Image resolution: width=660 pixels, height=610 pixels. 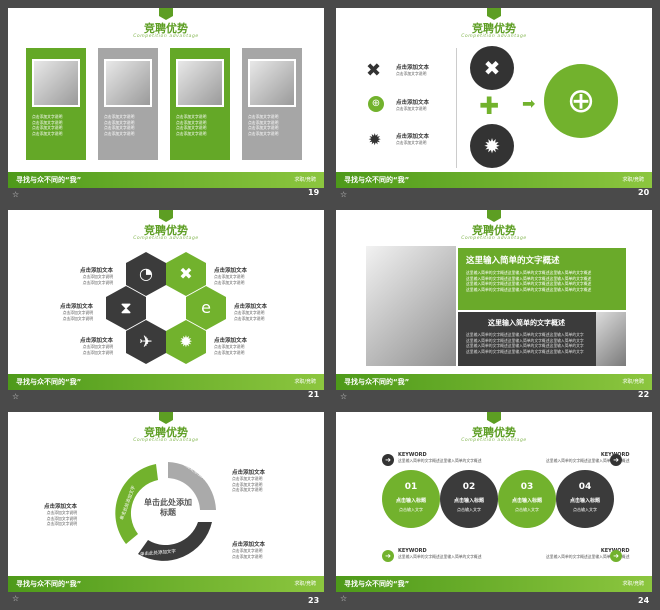 What do you see at coordinates (440, 553) in the screenshot?
I see `keyword-bl: KEYWORD 这里输入简单的文字概述这里输入简单的文字概述` at bounding box center [440, 553].